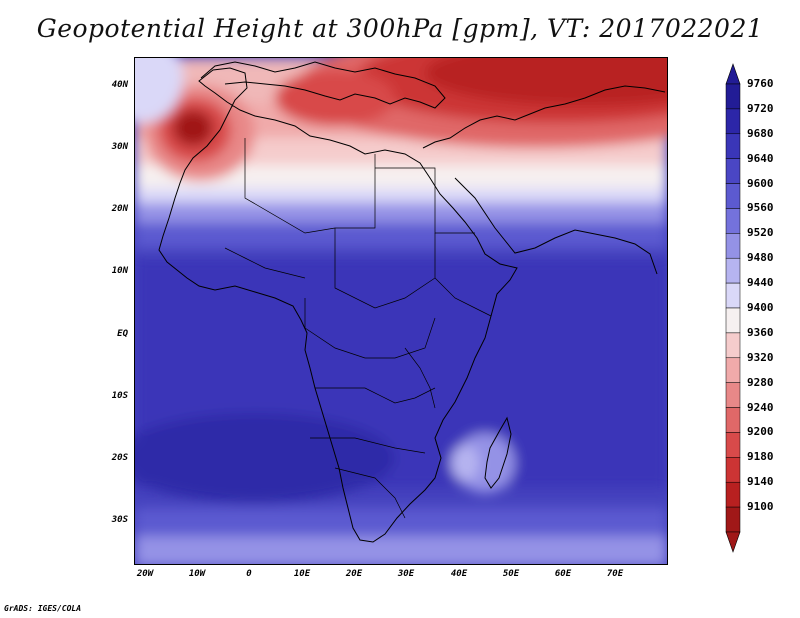 This screenshot has width=800, height=618. I want to click on colorbar-level-label: 9560, so click(760, 208).